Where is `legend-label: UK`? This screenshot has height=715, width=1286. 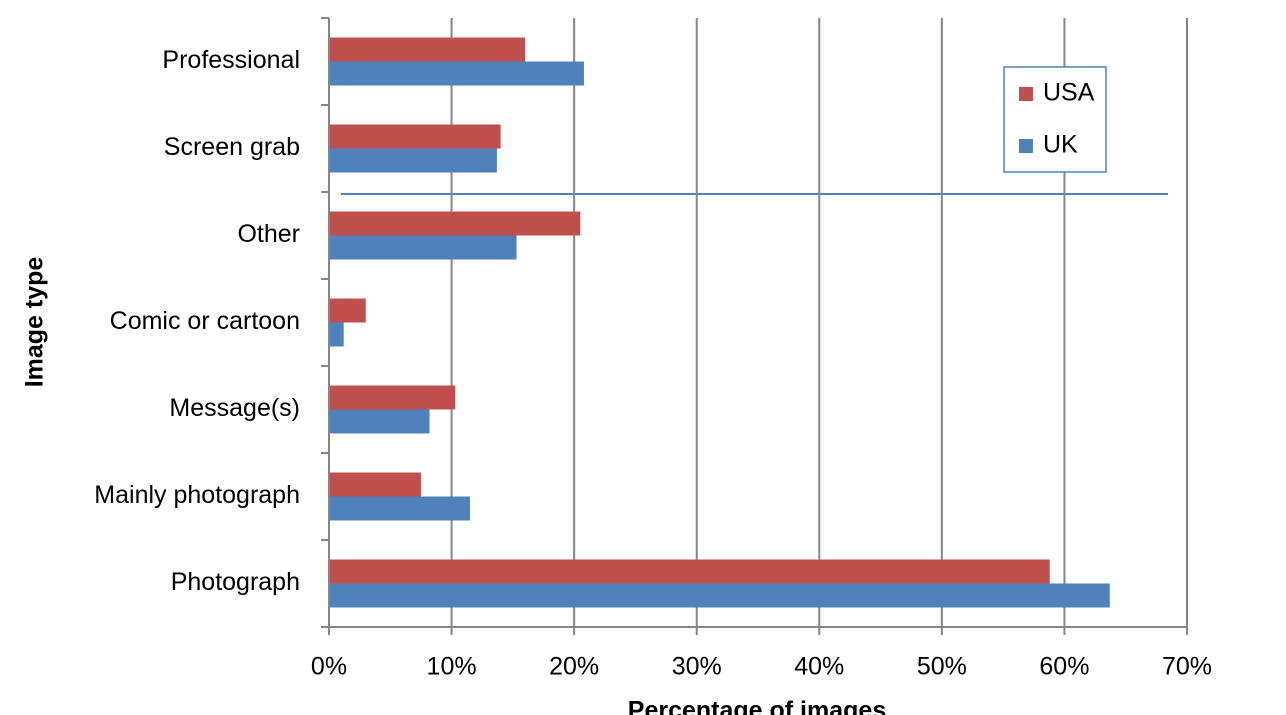 legend-label: UK is located at coordinates (1060, 145).